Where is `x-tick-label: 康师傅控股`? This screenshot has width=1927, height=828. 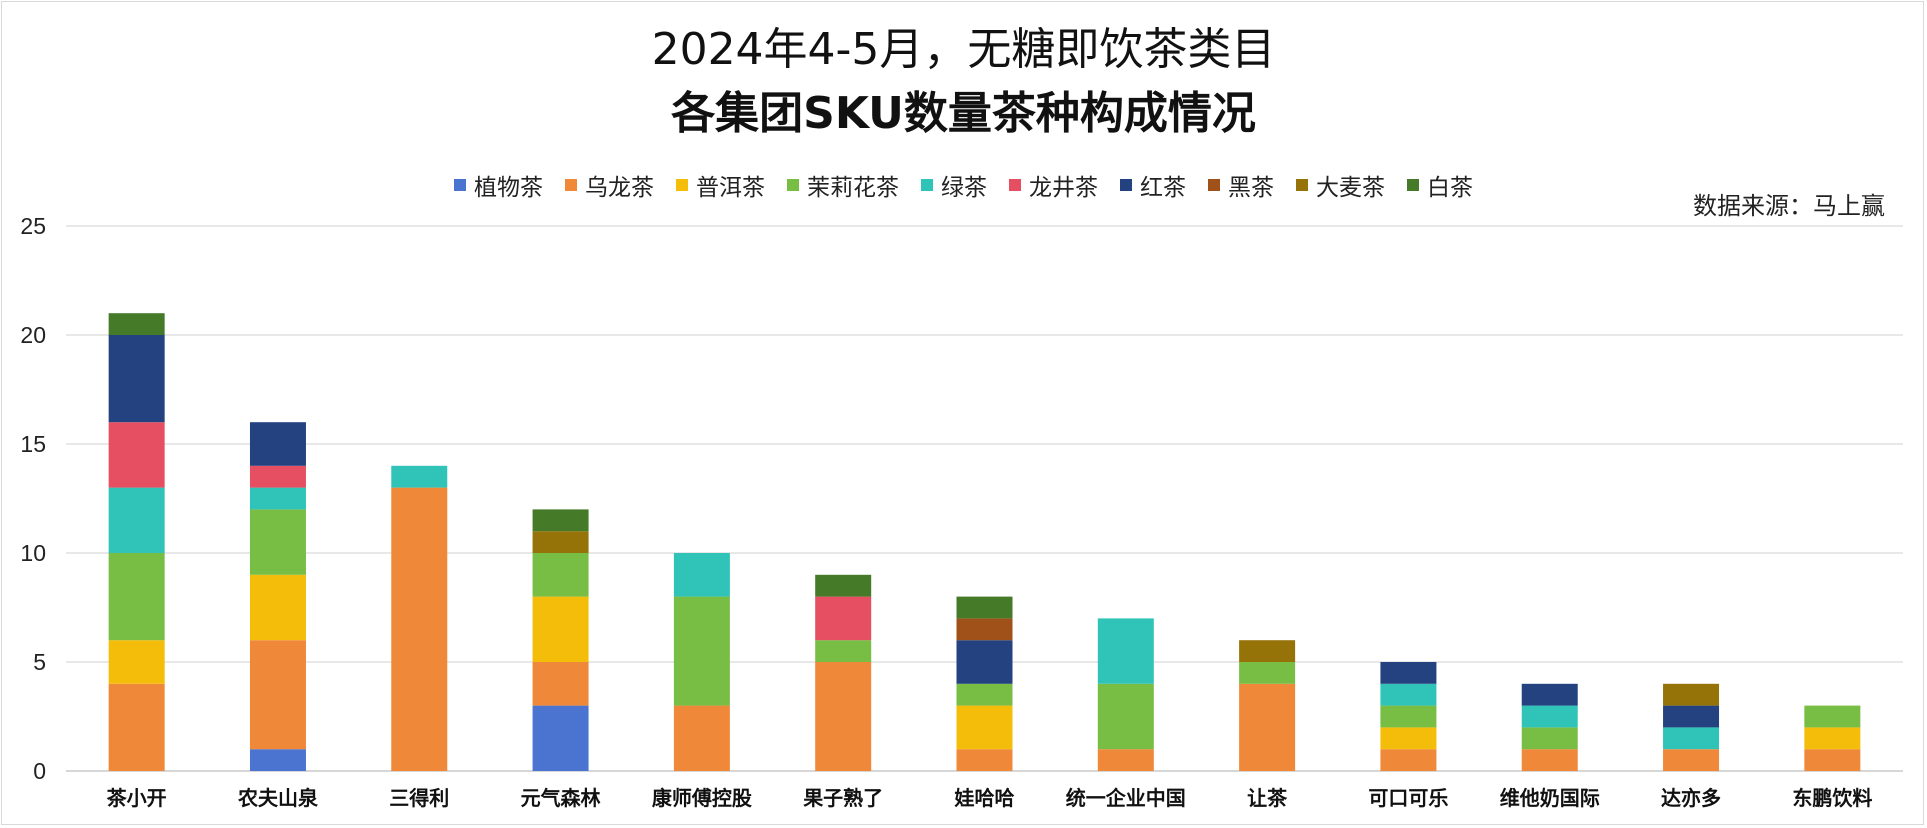
x-tick-label: 康师傅控股 is located at coordinates (702, 798).